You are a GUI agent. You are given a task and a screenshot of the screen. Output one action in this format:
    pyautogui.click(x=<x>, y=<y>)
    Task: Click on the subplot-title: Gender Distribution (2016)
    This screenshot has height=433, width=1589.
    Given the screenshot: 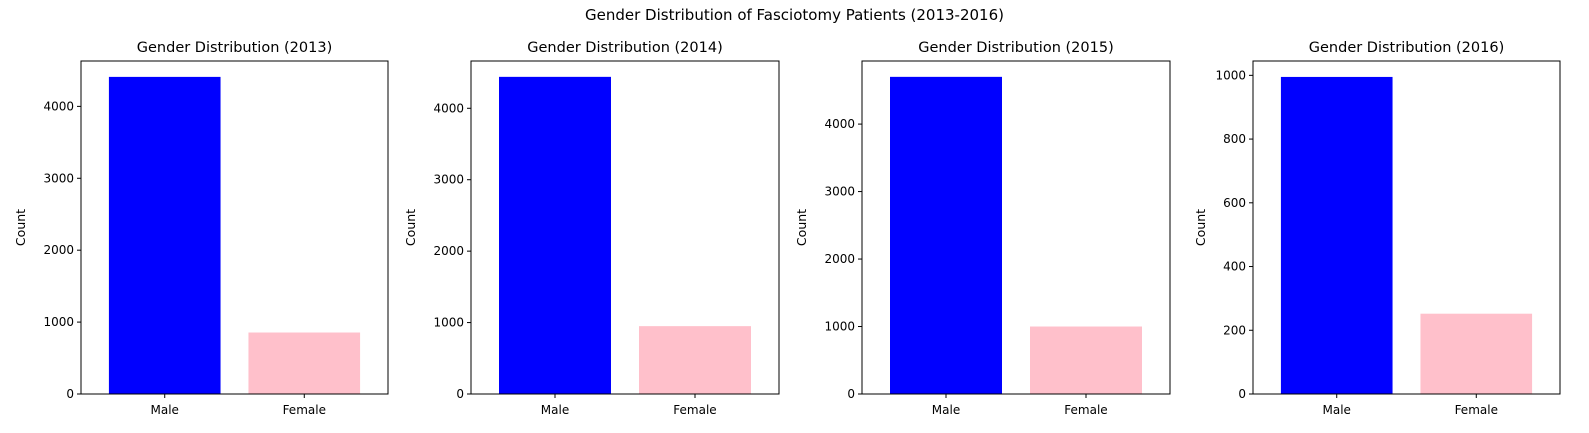 What is the action you would take?
    pyautogui.click(x=1406, y=48)
    